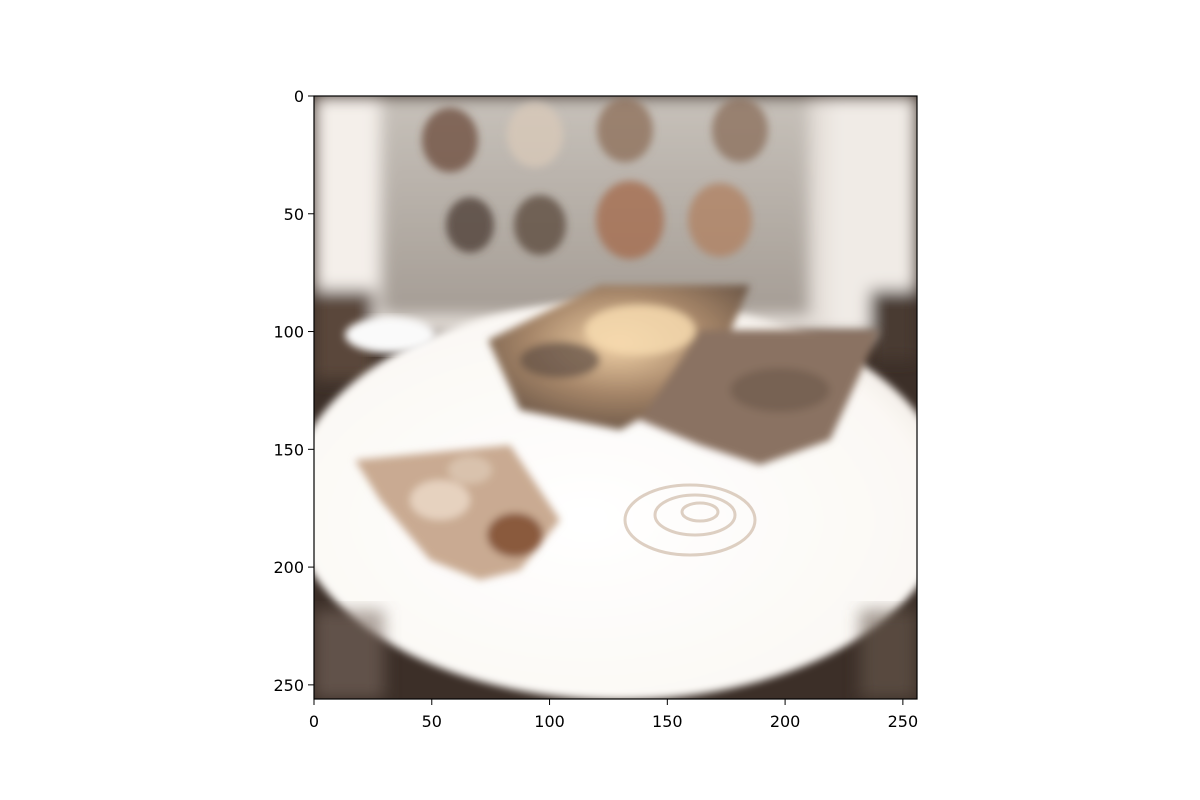 The width and height of the screenshot is (1200, 800). Describe the element at coordinates (457, 512) in the screenshot. I see `fruit-illustration` at that location.